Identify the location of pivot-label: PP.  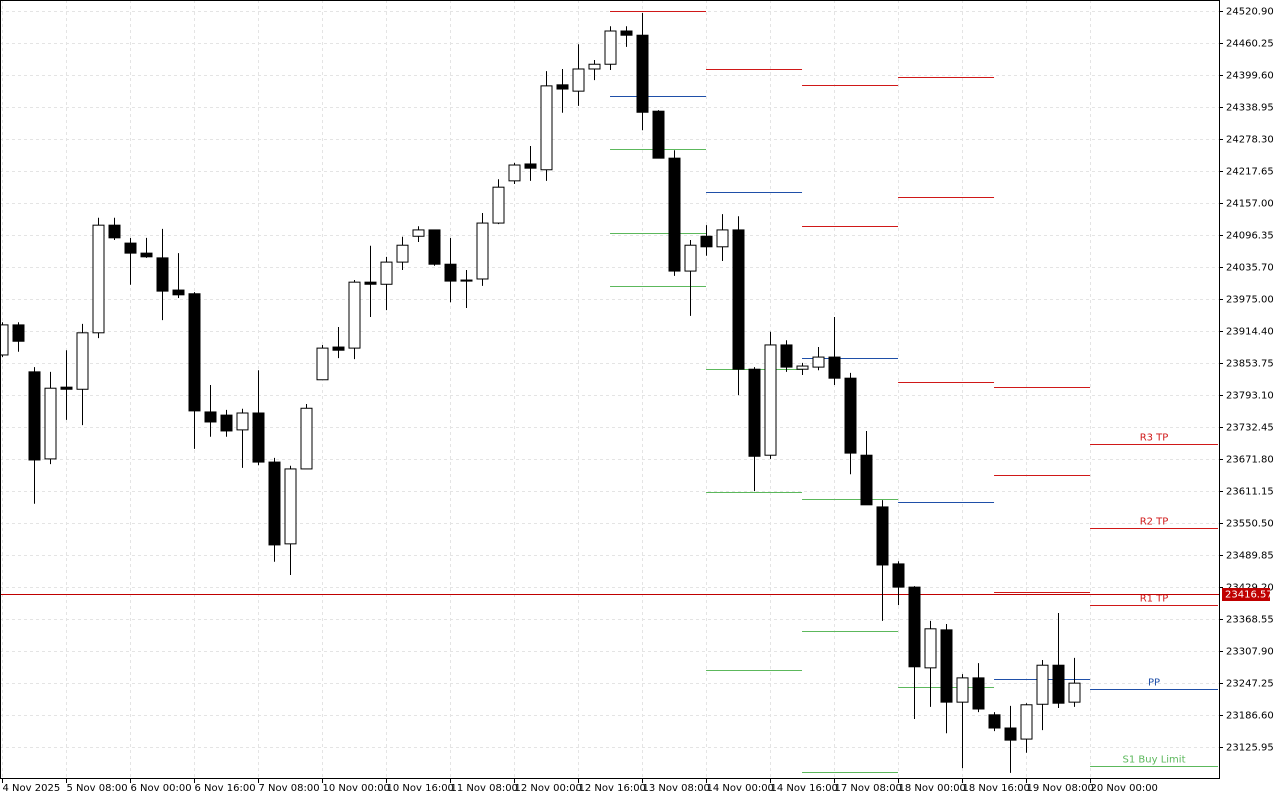
(1154, 683).